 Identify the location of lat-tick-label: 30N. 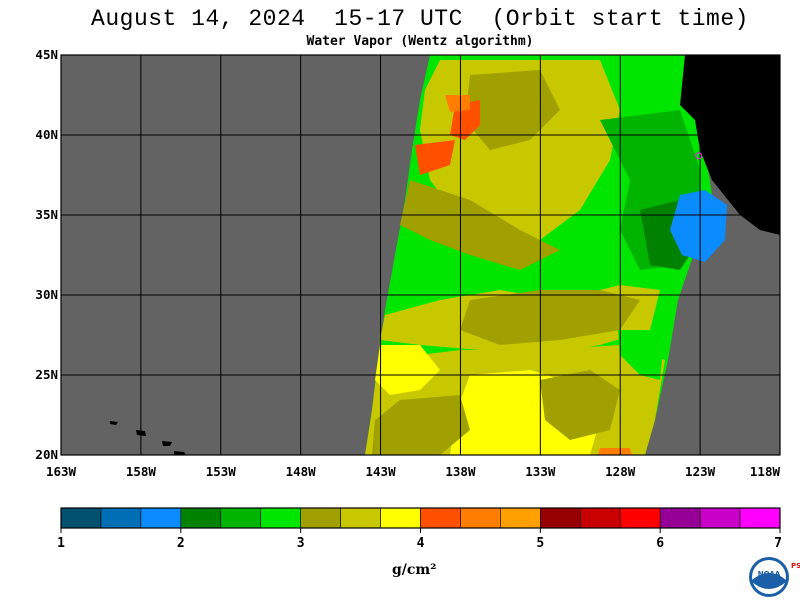
(46, 294).